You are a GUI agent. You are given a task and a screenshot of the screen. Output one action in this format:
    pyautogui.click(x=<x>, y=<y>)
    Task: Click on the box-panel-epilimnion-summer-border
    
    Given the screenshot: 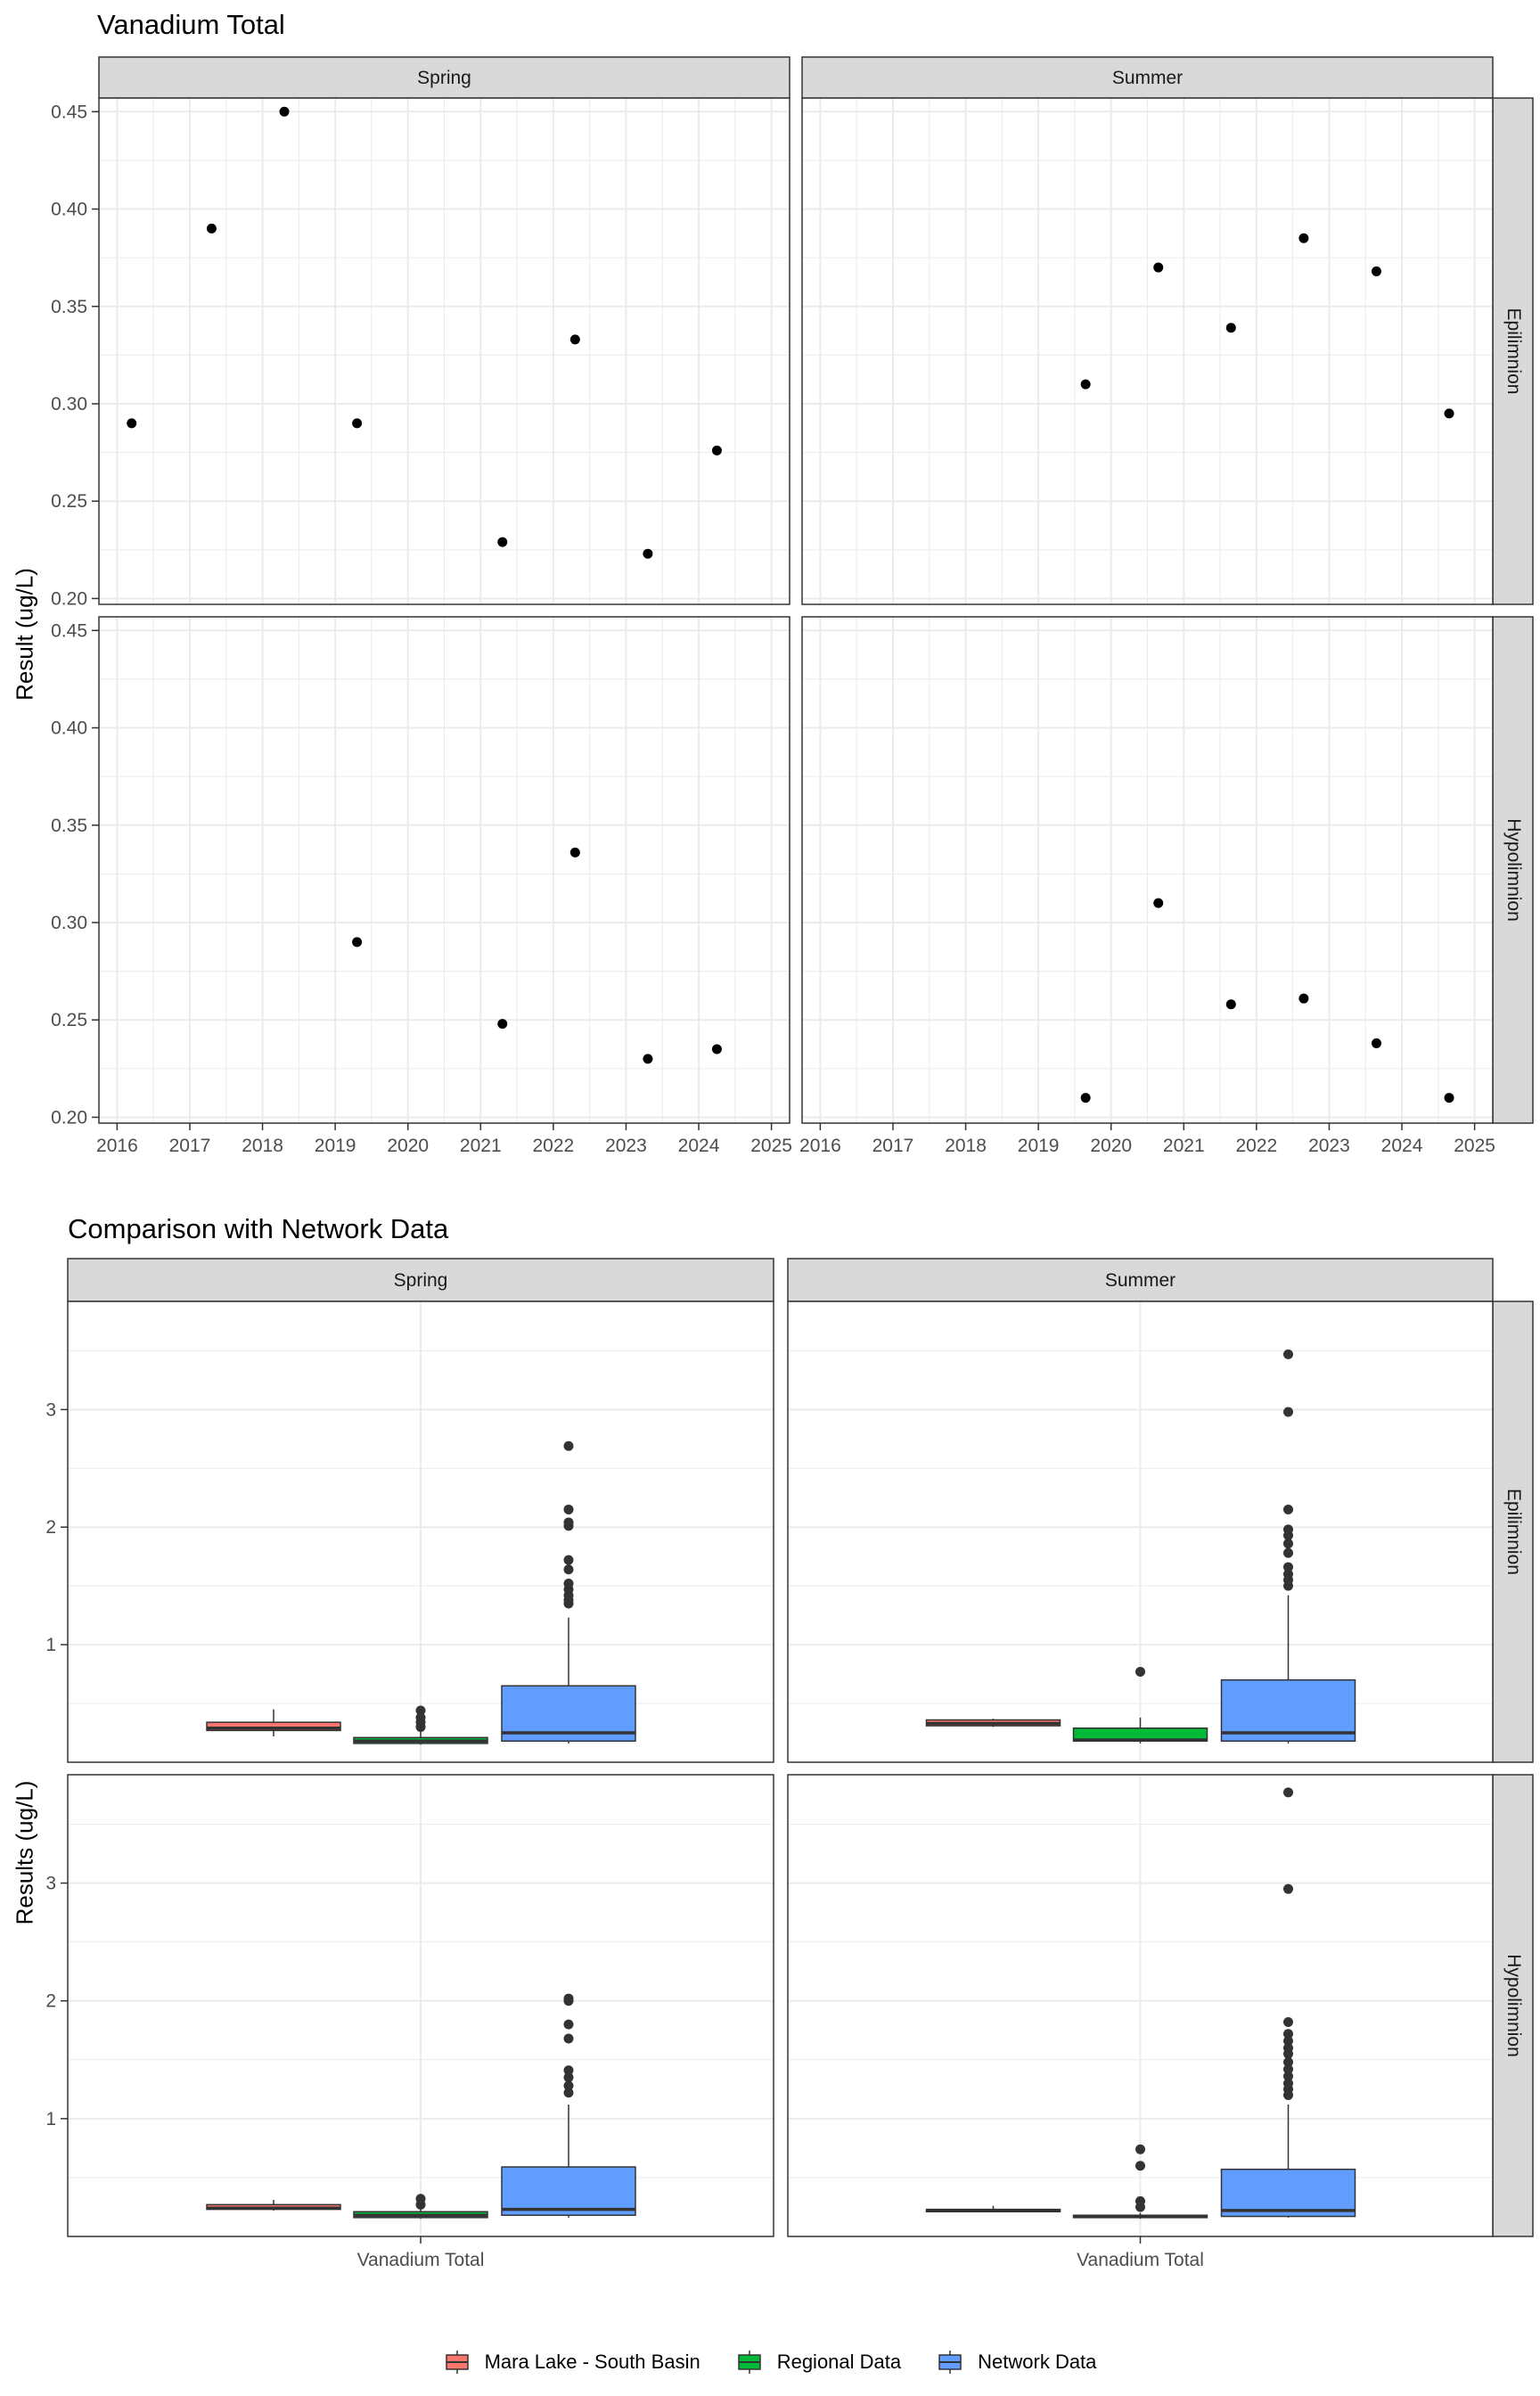 What is the action you would take?
    pyautogui.click(x=1140, y=1532)
    